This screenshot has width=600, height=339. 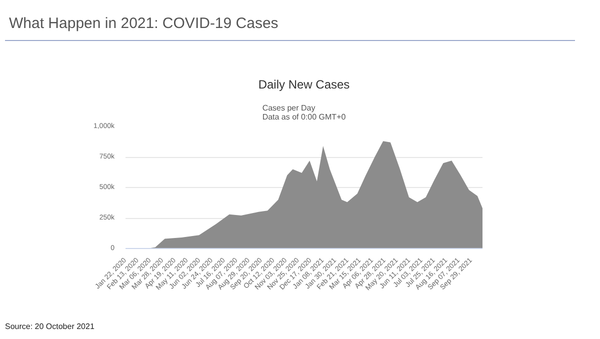 What do you see at coordinates (49, 326) in the screenshot?
I see `source-note: Source: 20 October 2021` at bounding box center [49, 326].